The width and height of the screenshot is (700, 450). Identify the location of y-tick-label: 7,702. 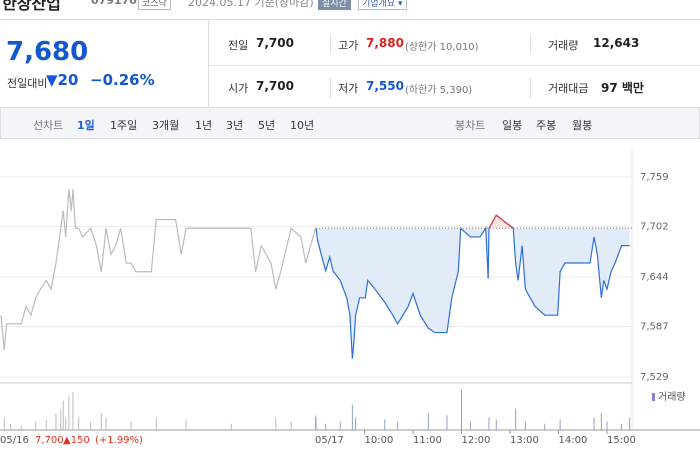
(654, 227).